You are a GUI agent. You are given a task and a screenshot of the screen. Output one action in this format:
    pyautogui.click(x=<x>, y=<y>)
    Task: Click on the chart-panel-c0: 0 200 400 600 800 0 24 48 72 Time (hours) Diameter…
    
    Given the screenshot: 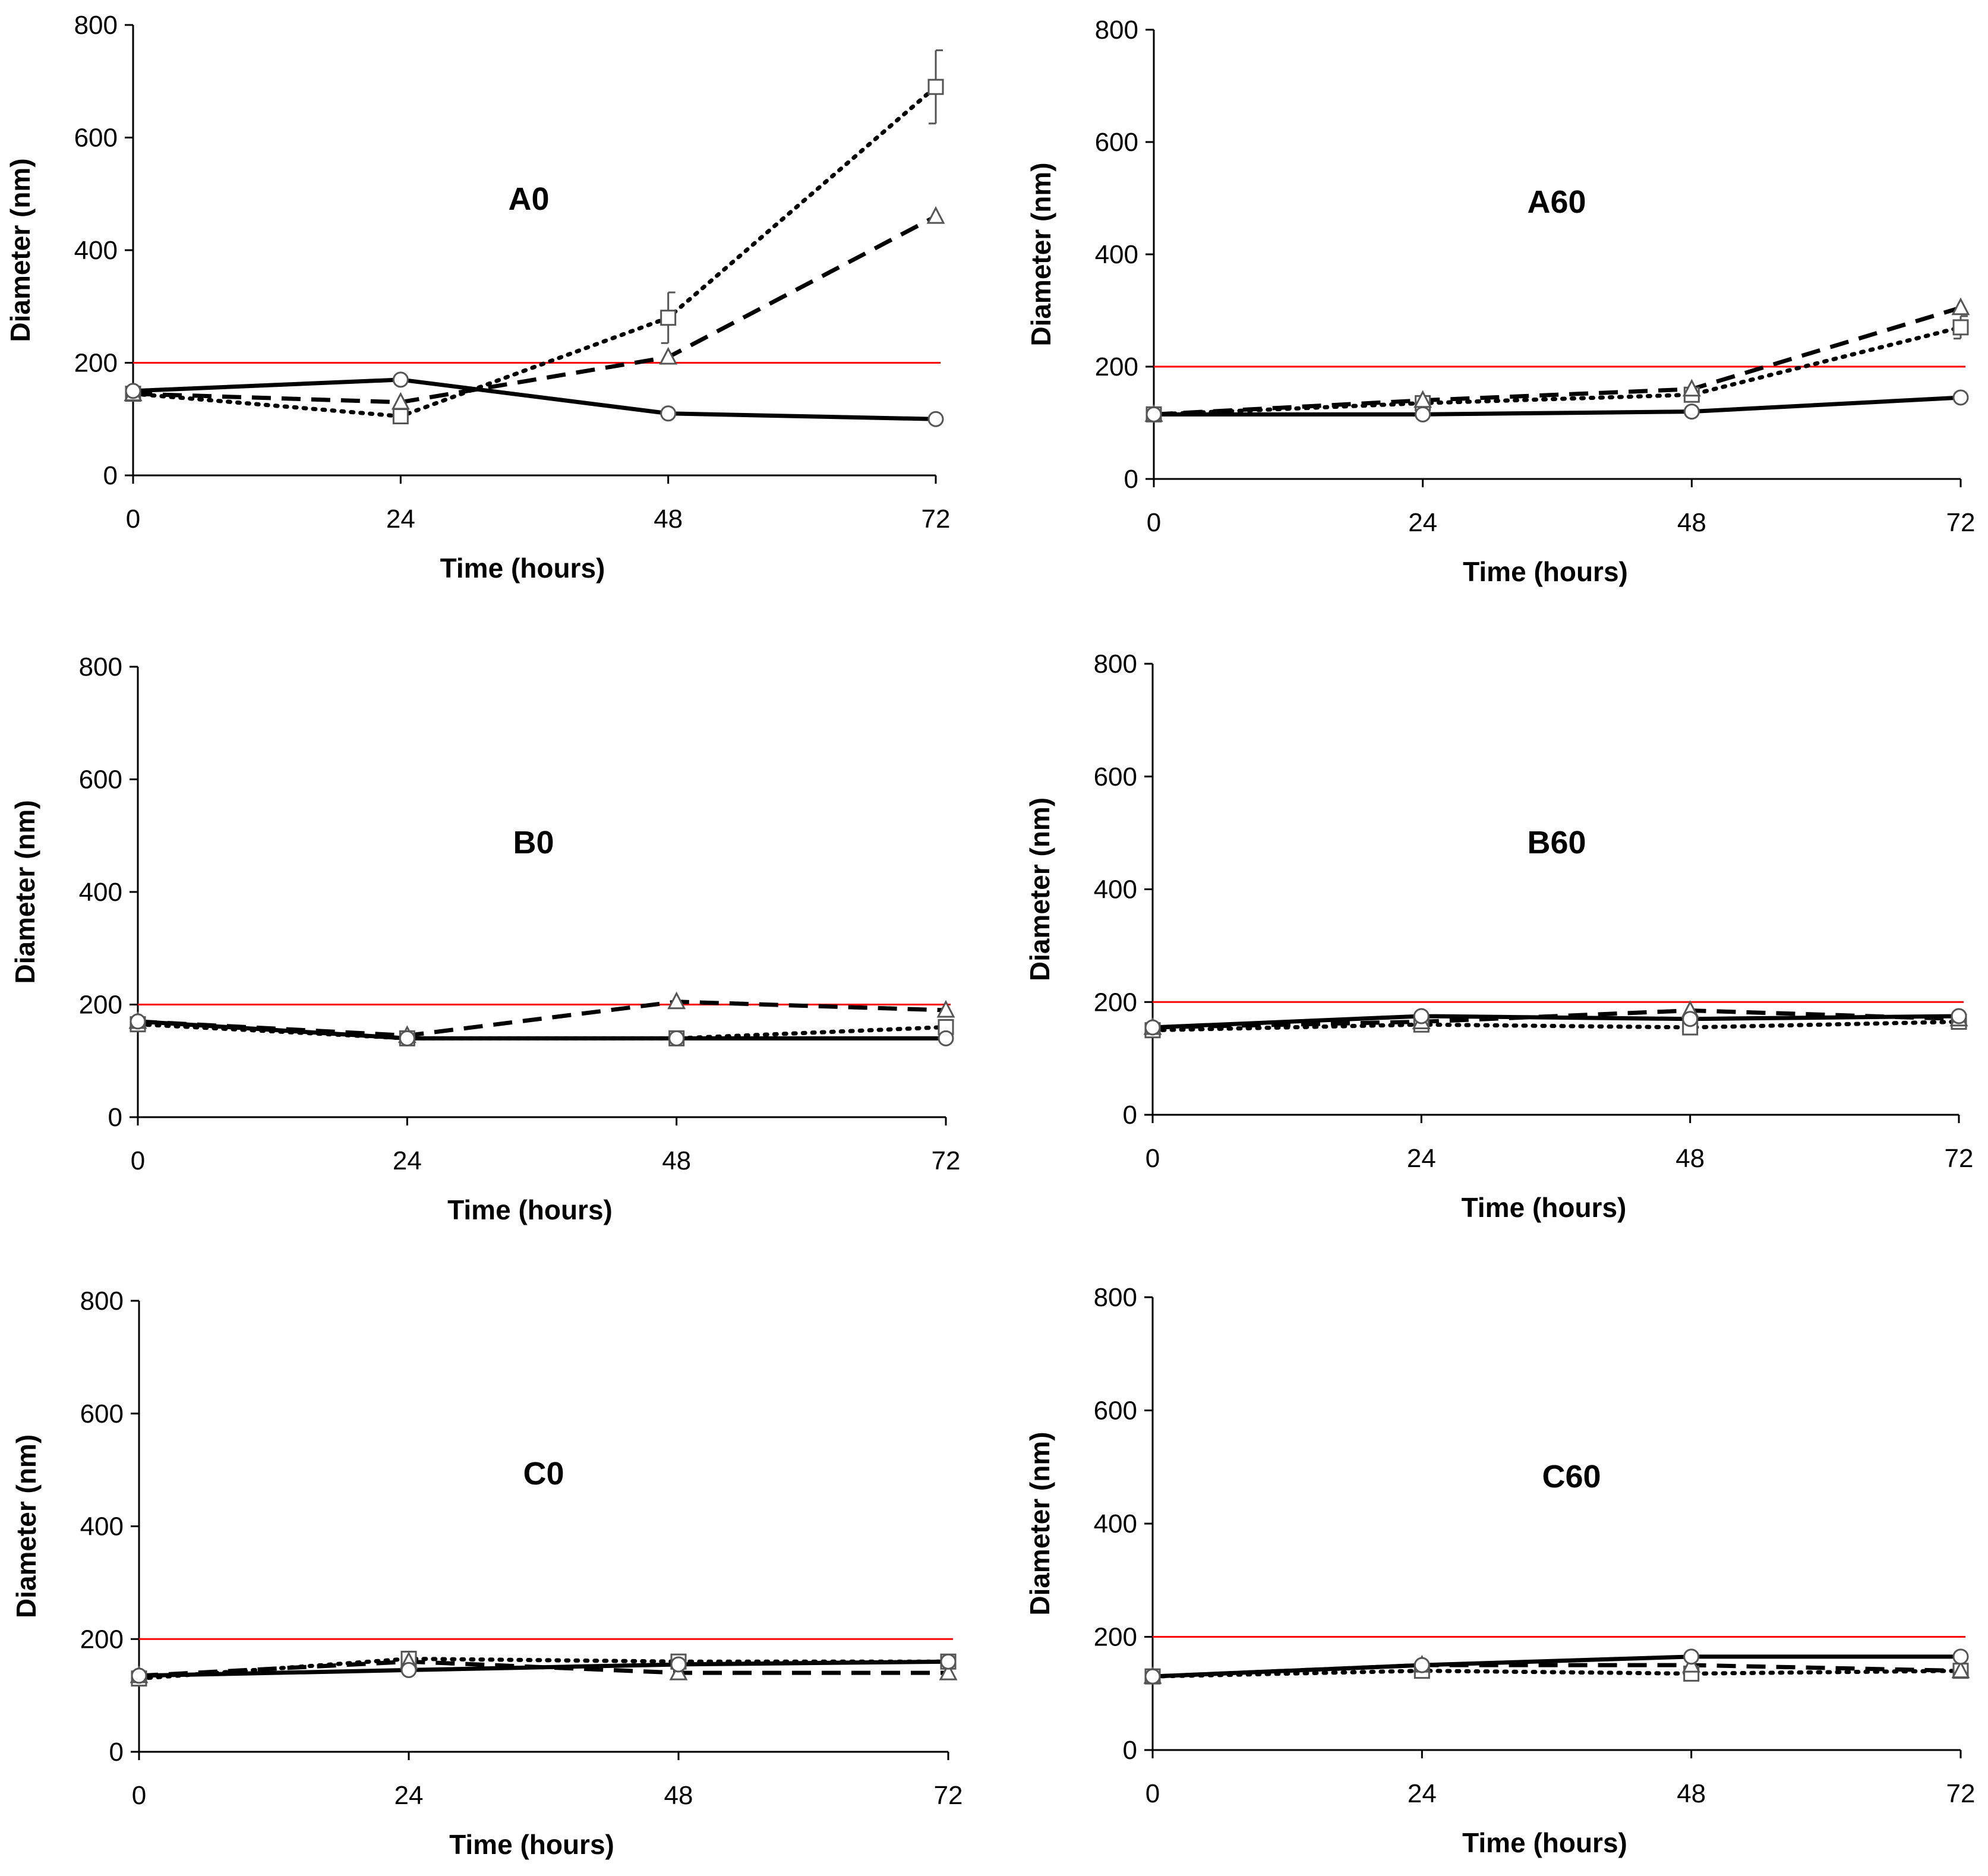 What is the action you would take?
    pyautogui.click(x=487, y=1573)
    